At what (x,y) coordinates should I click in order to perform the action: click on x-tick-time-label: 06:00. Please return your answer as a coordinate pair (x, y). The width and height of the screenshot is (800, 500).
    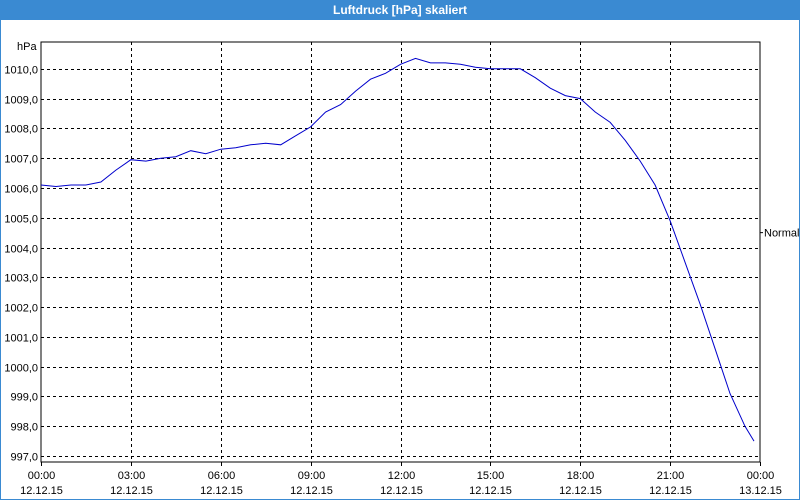
    Looking at the image, I should click on (222, 476).